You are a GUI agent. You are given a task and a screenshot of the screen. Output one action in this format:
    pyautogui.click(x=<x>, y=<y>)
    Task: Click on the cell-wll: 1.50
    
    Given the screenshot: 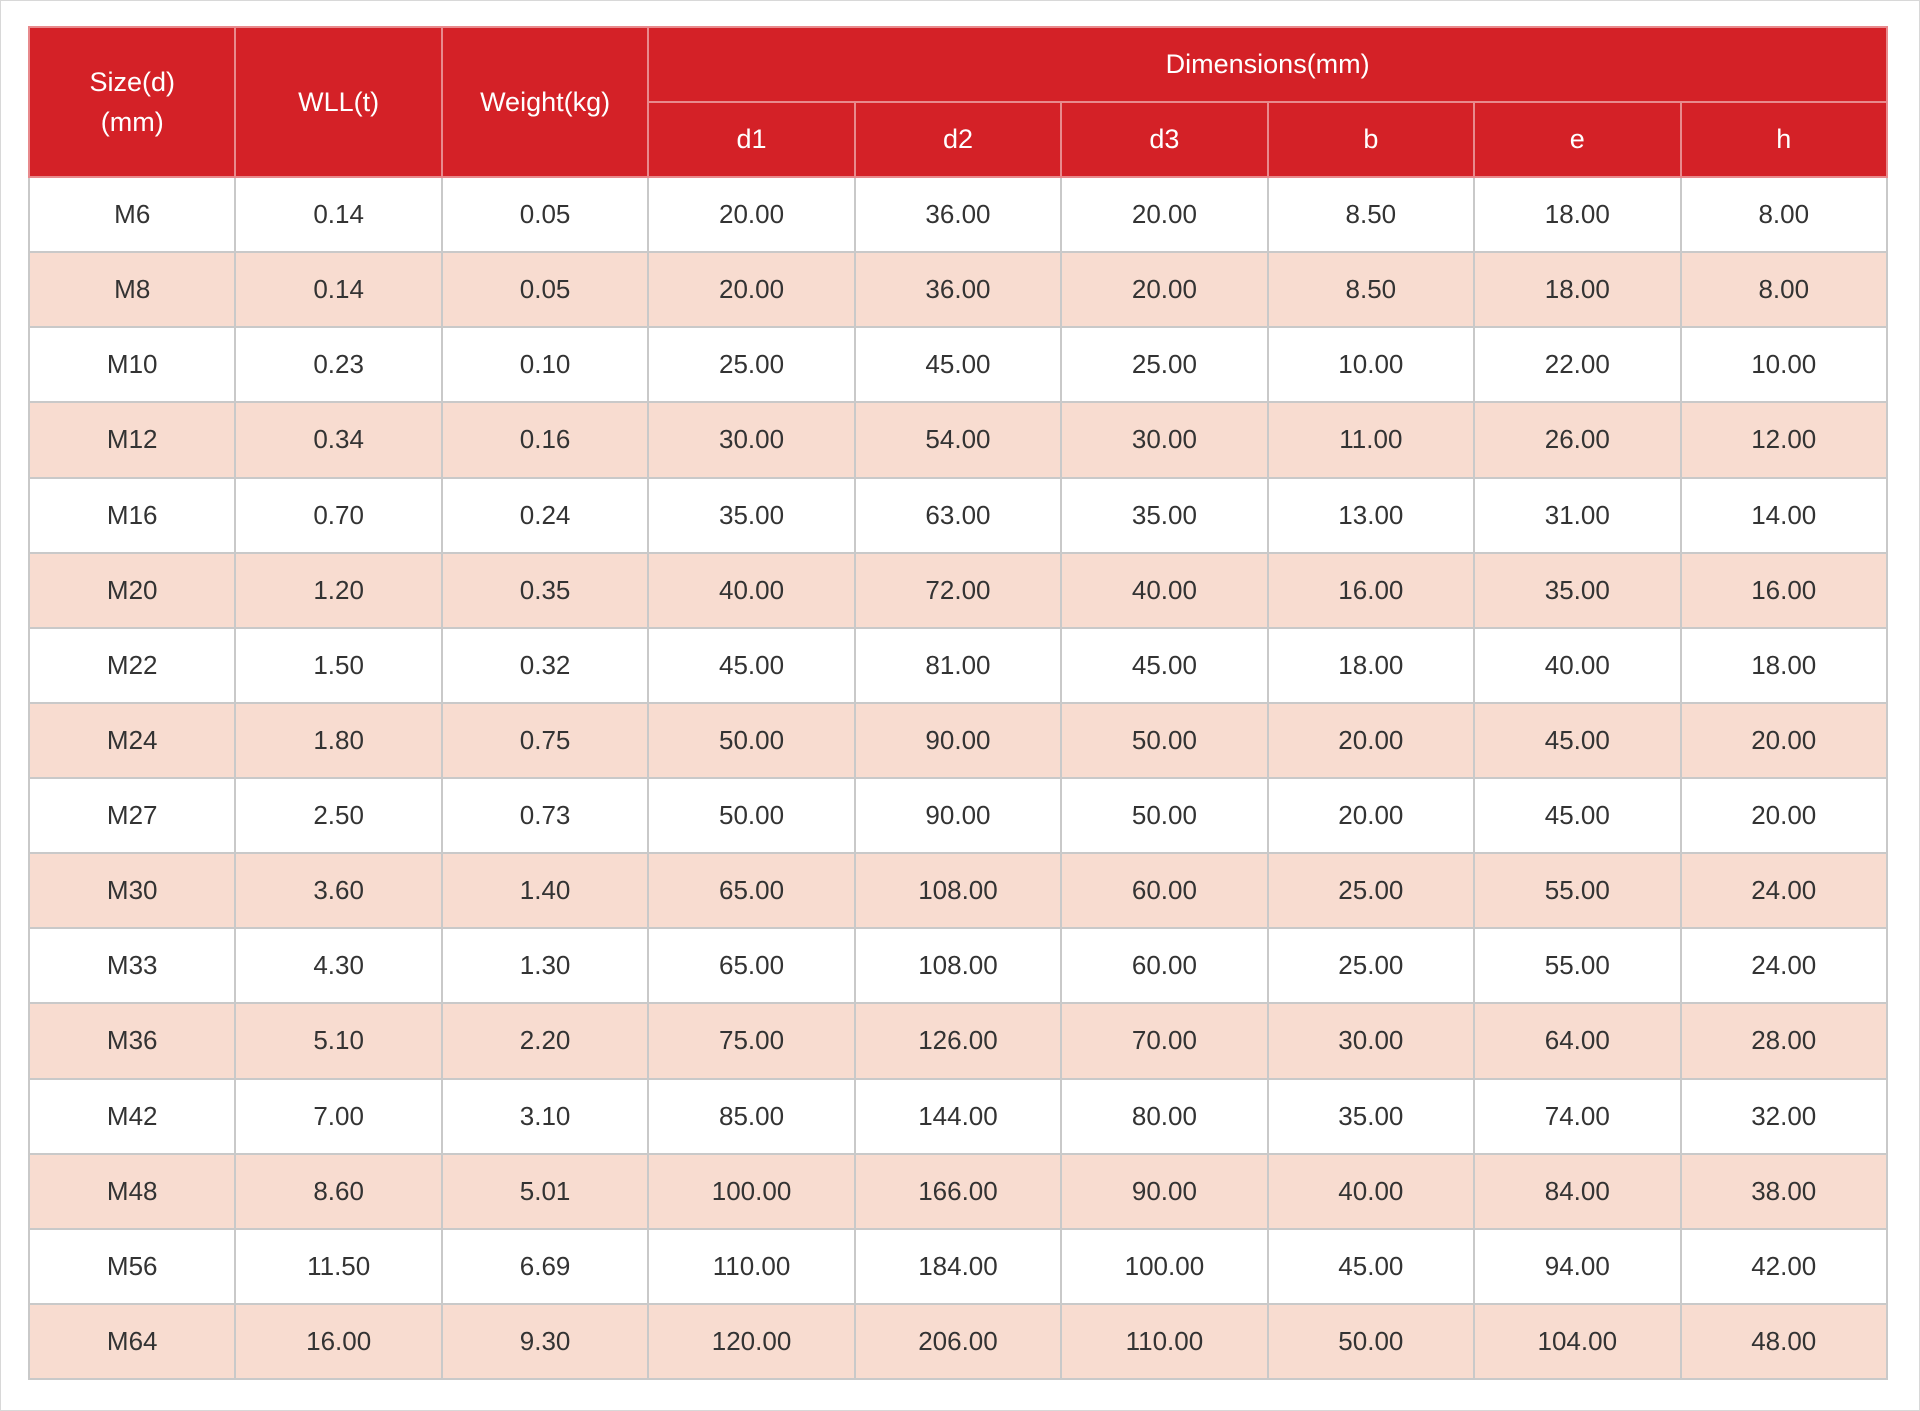 What is the action you would take?
    pyautogui.click(x=338, y=665)
    